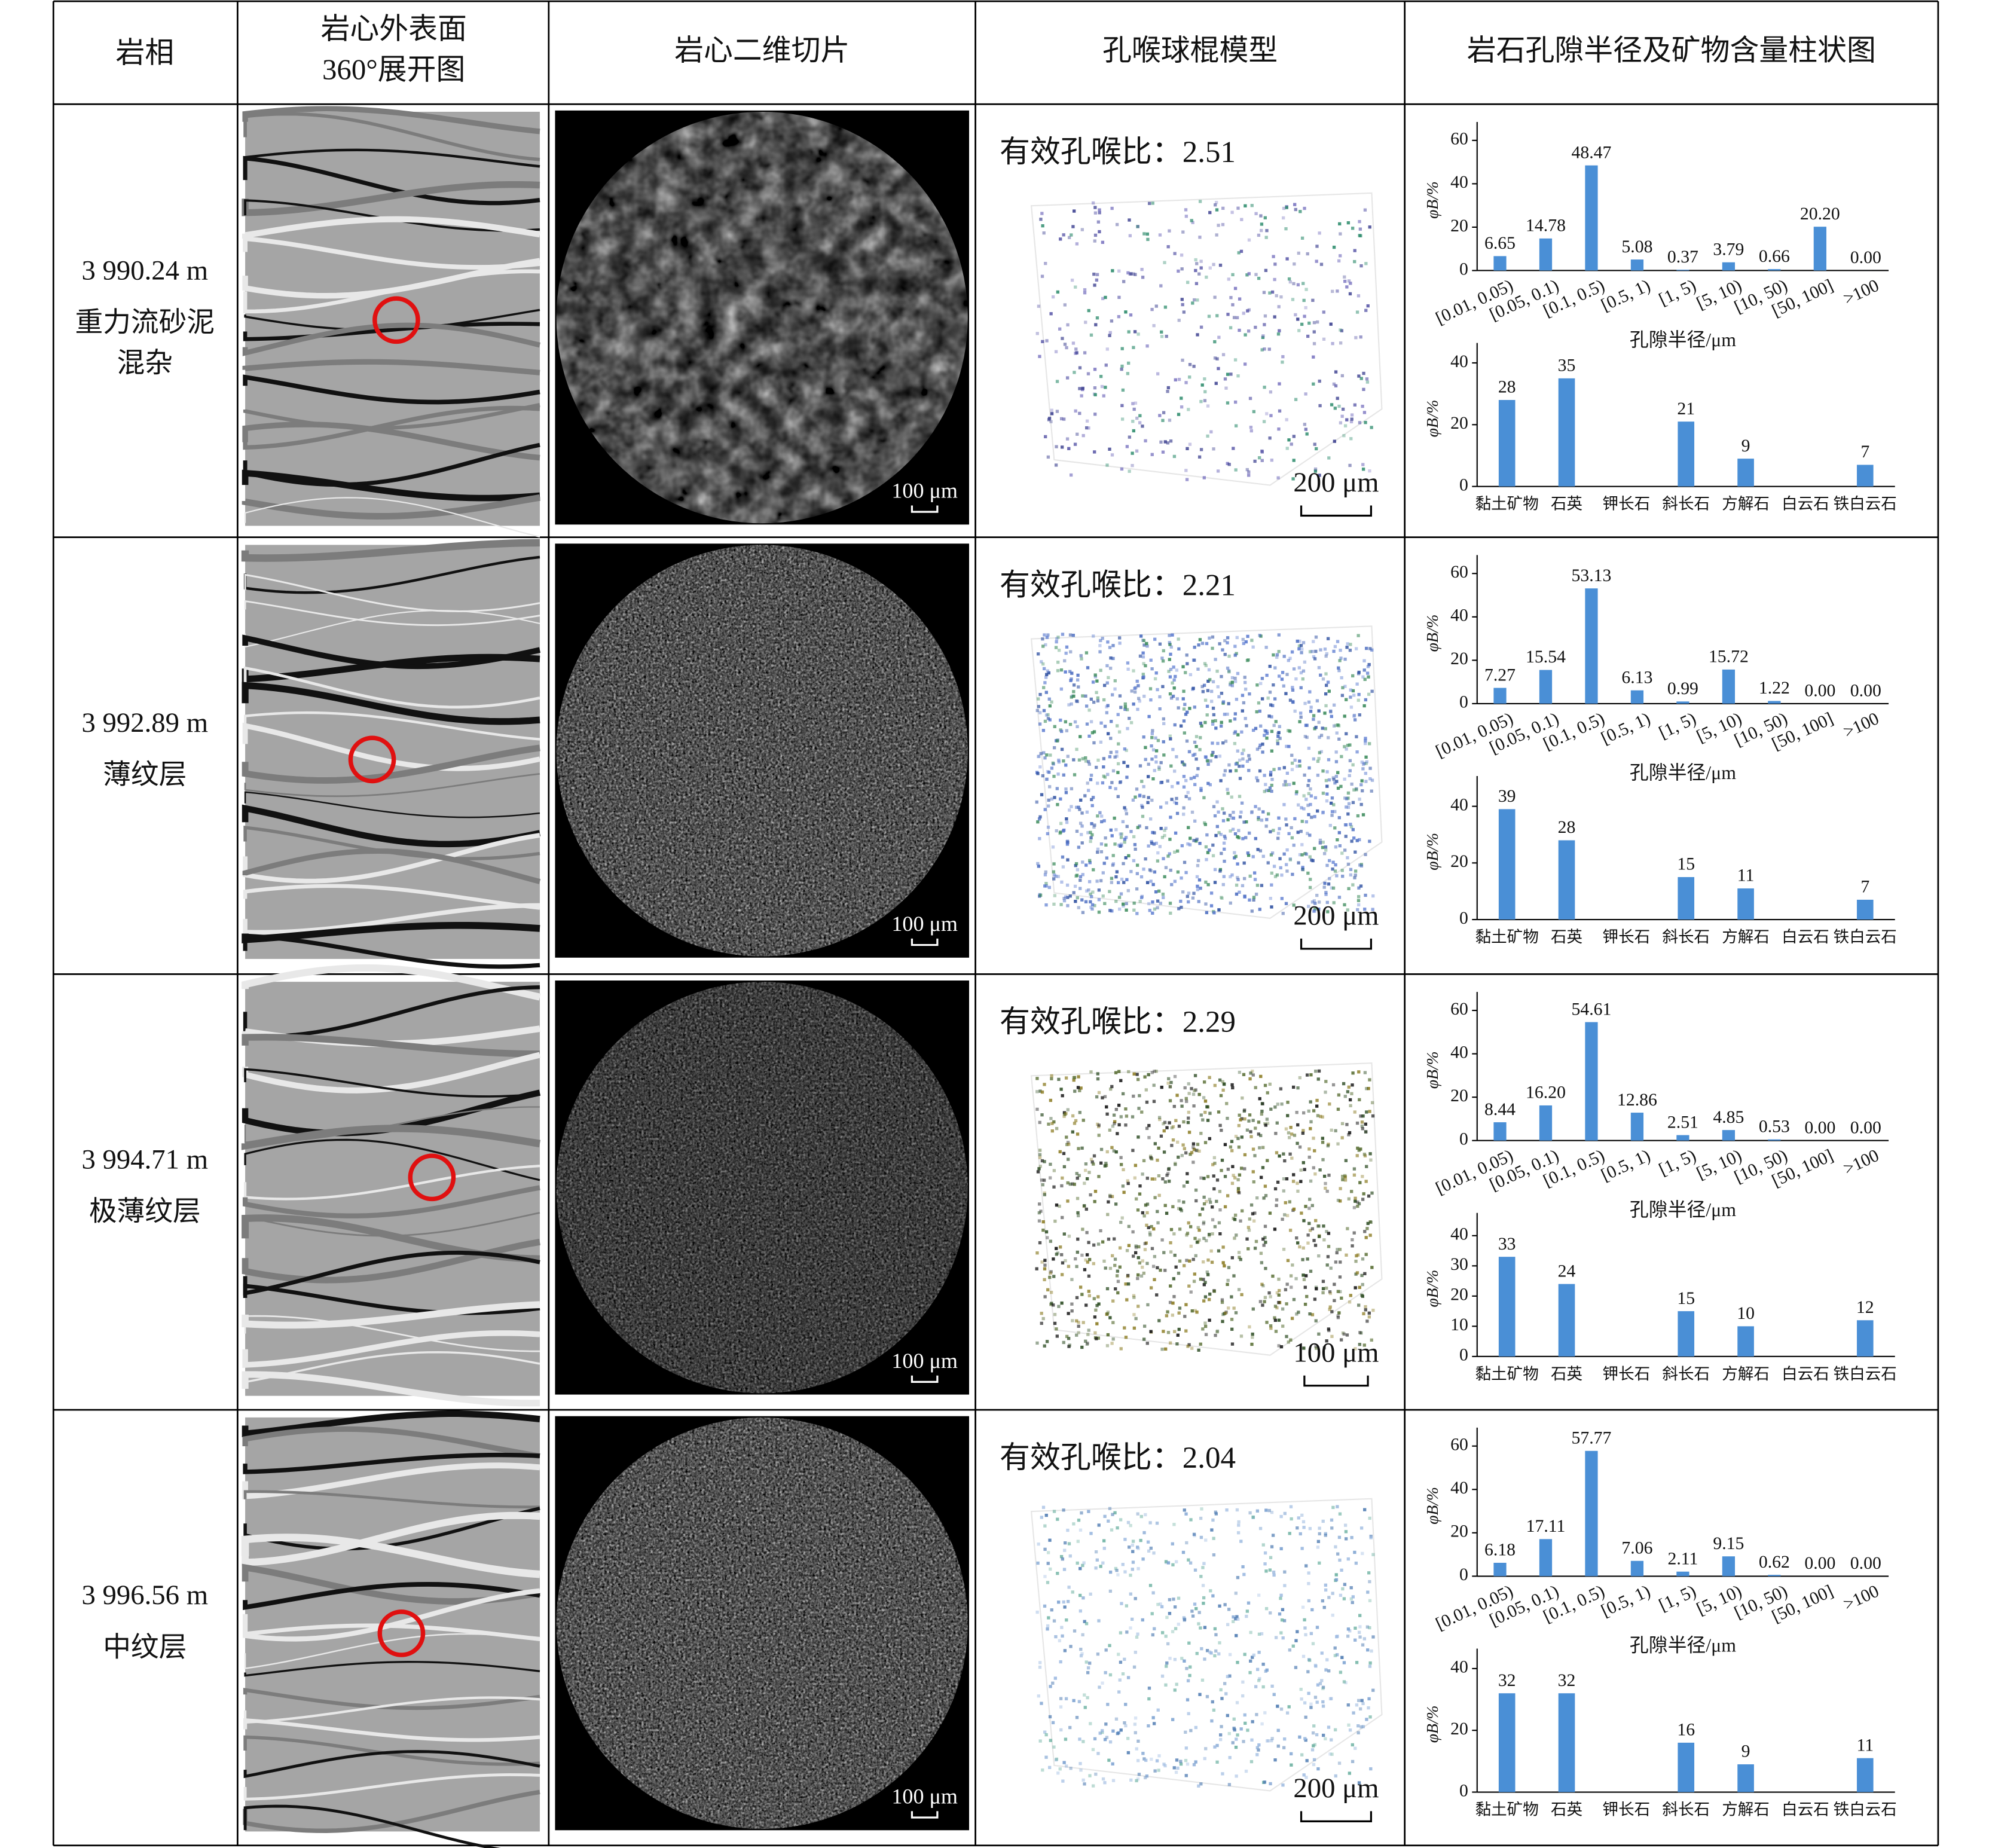  I want to click on facies: 薄纹层, so click(145, 774).